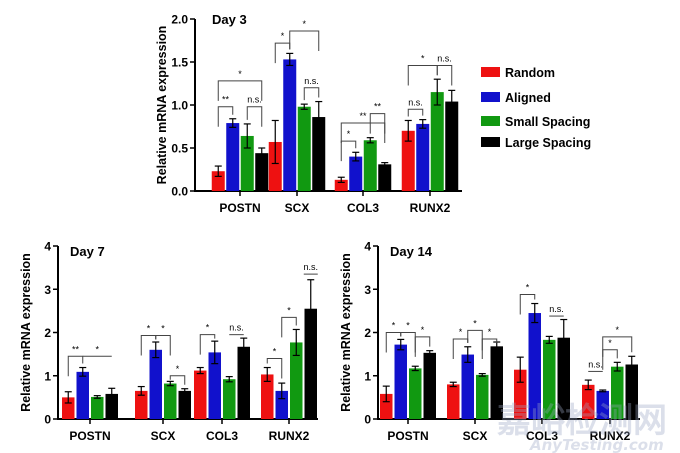 This screenshot has height=453, width=680. What do you see at coordinates (179, 192) in the screenshot?
I see `y-tick-label: 0.0` at bounding box center [179, 192].